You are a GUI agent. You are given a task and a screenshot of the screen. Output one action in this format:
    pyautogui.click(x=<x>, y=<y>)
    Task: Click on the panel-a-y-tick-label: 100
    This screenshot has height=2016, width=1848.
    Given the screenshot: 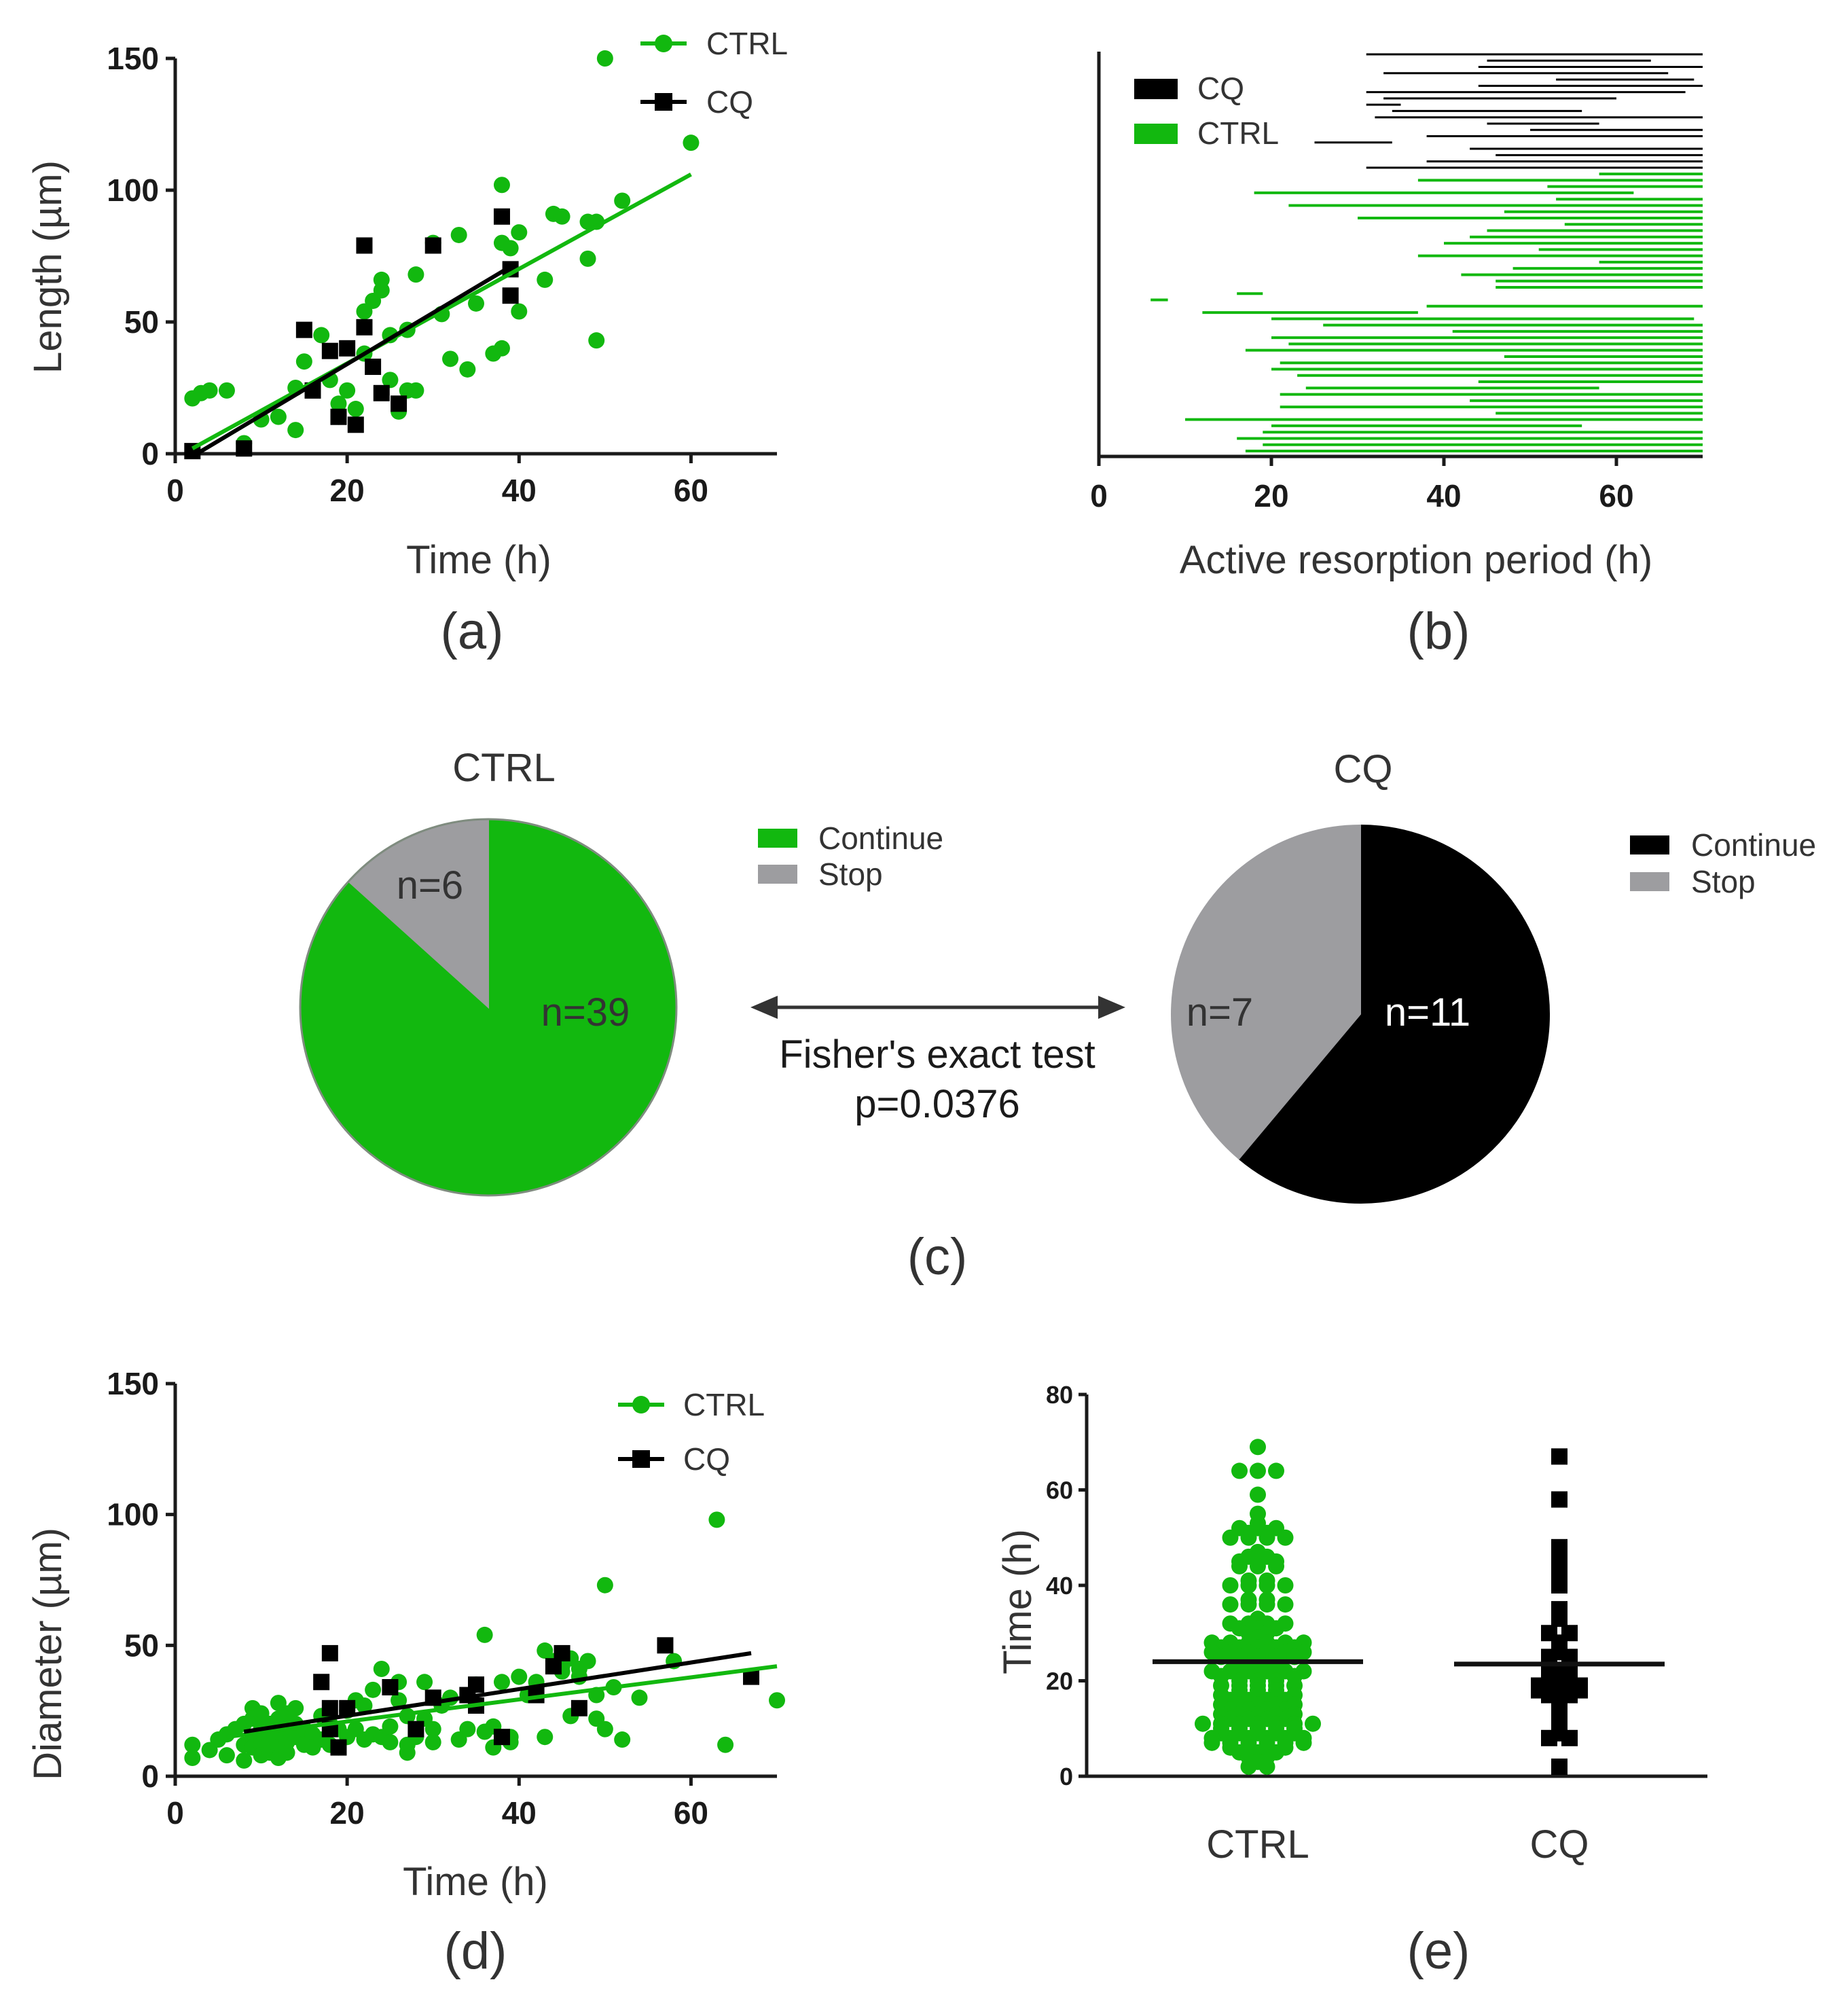 What is the action you would take?
    pyautogui.click(x=133, y=191)
    